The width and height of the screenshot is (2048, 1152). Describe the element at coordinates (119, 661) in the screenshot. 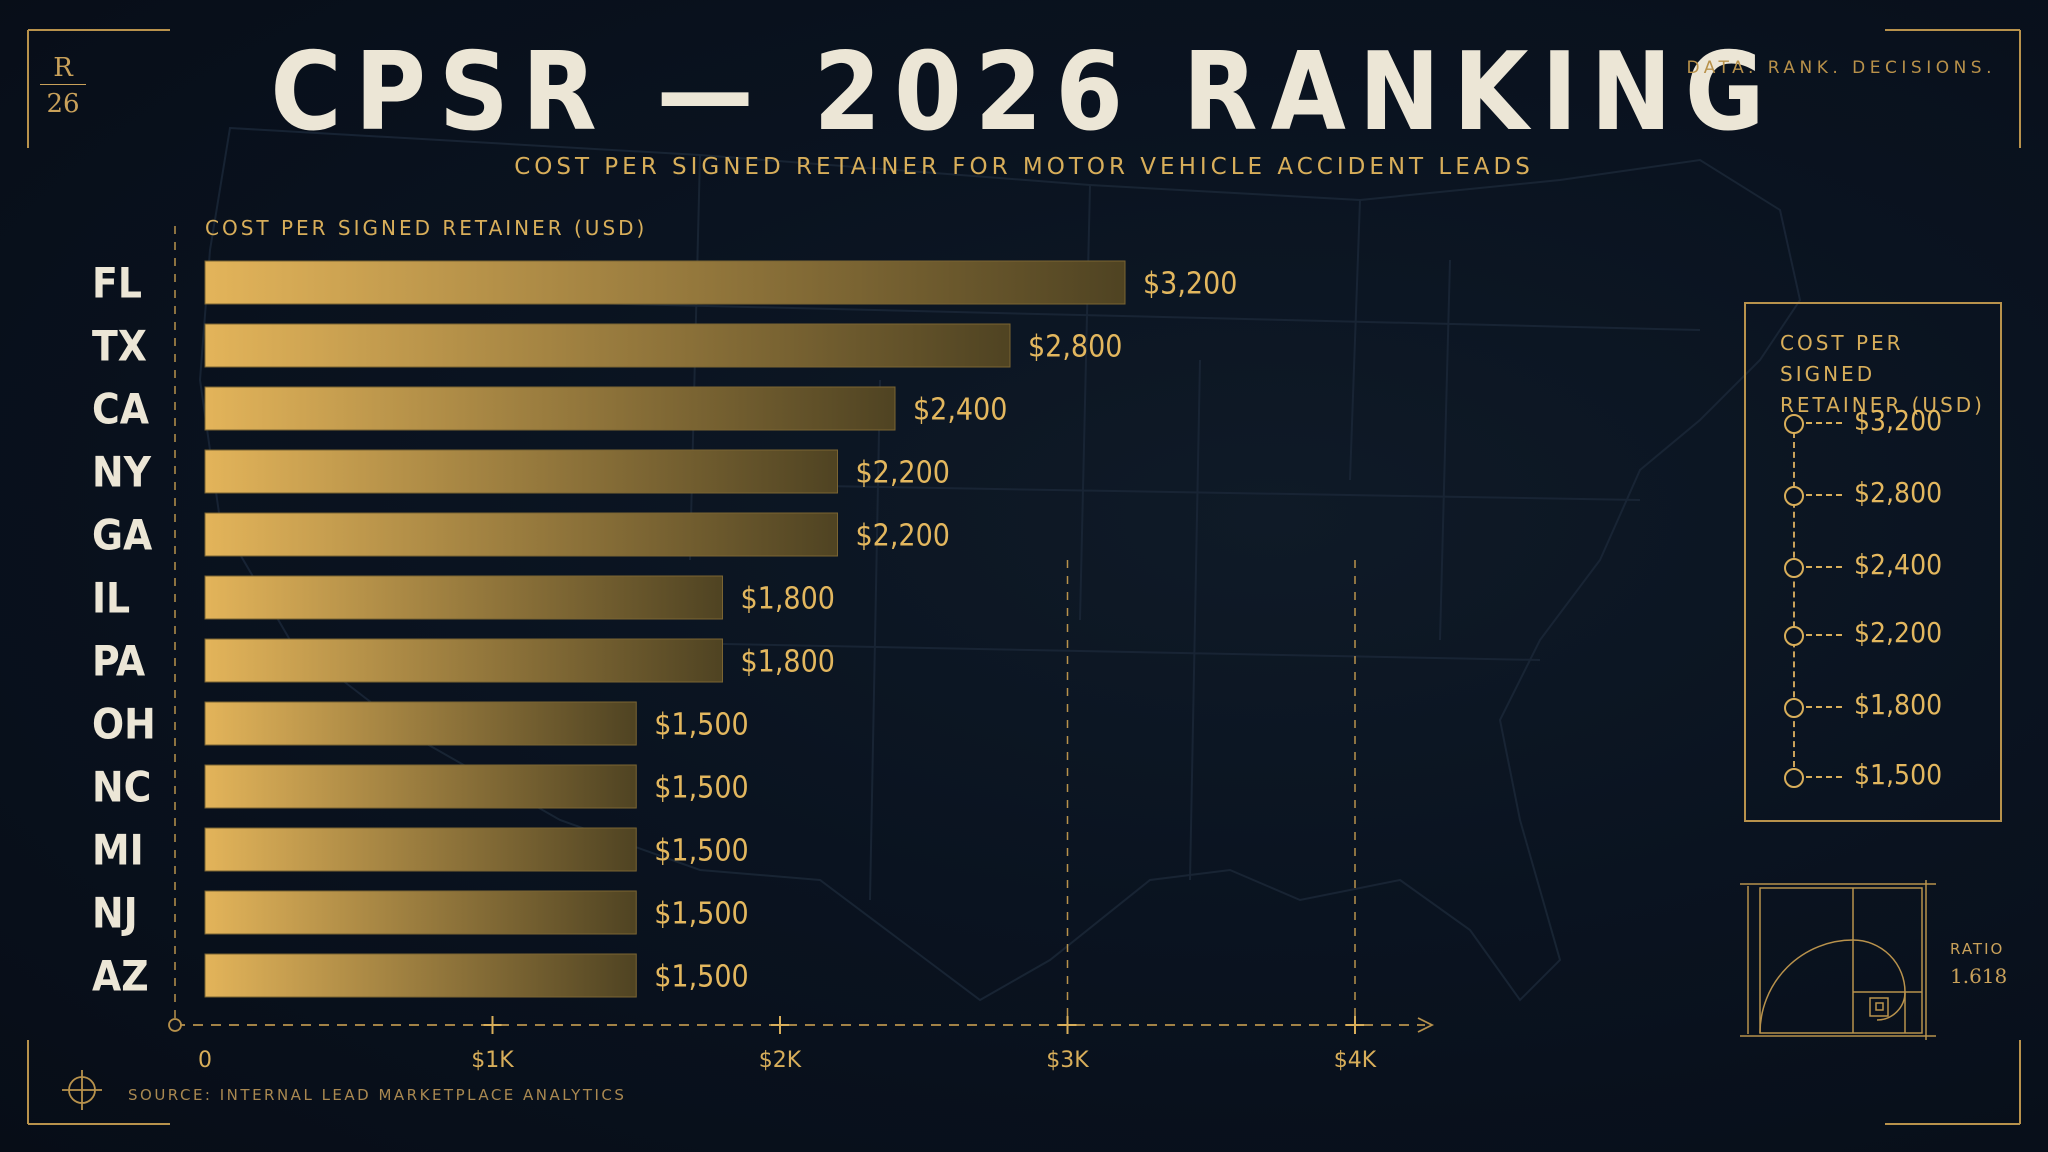

I see `category-label: PA` at that location.